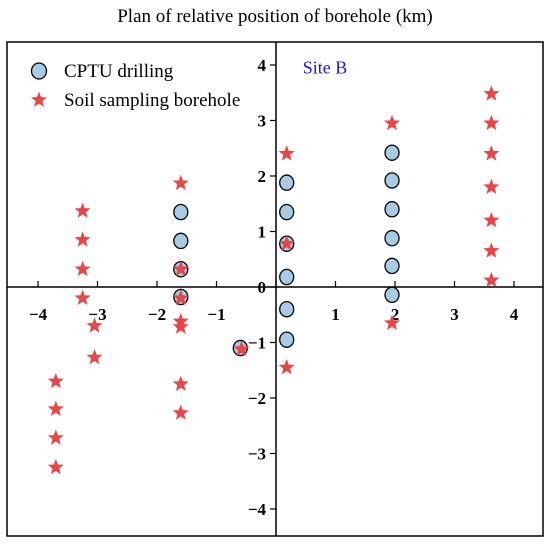  Describe the element at coordinates (514, 314) in the screenshot. I see `x-tick-label: 4` at that location.